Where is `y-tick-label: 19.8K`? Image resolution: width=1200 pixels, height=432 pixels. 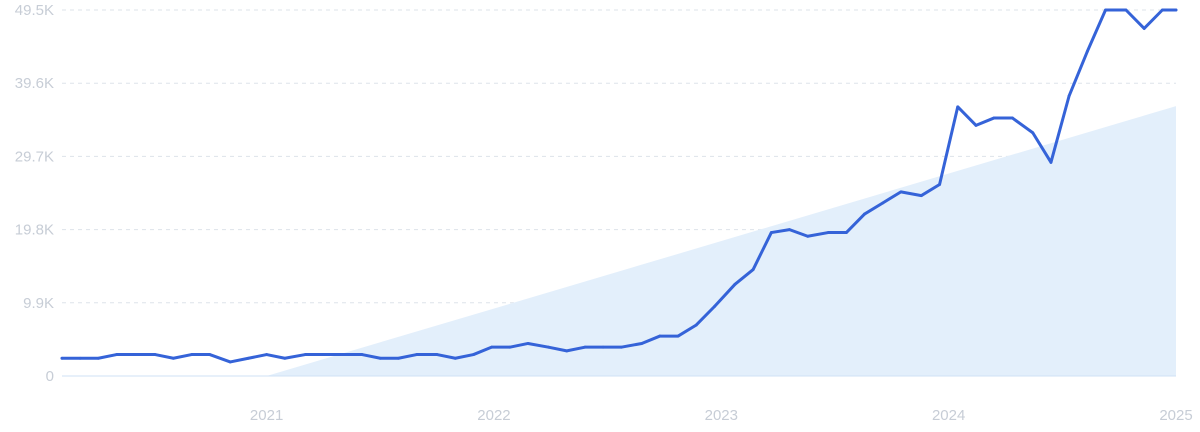
y-tick-label: 19.8K is located at coordinates (34, 230).